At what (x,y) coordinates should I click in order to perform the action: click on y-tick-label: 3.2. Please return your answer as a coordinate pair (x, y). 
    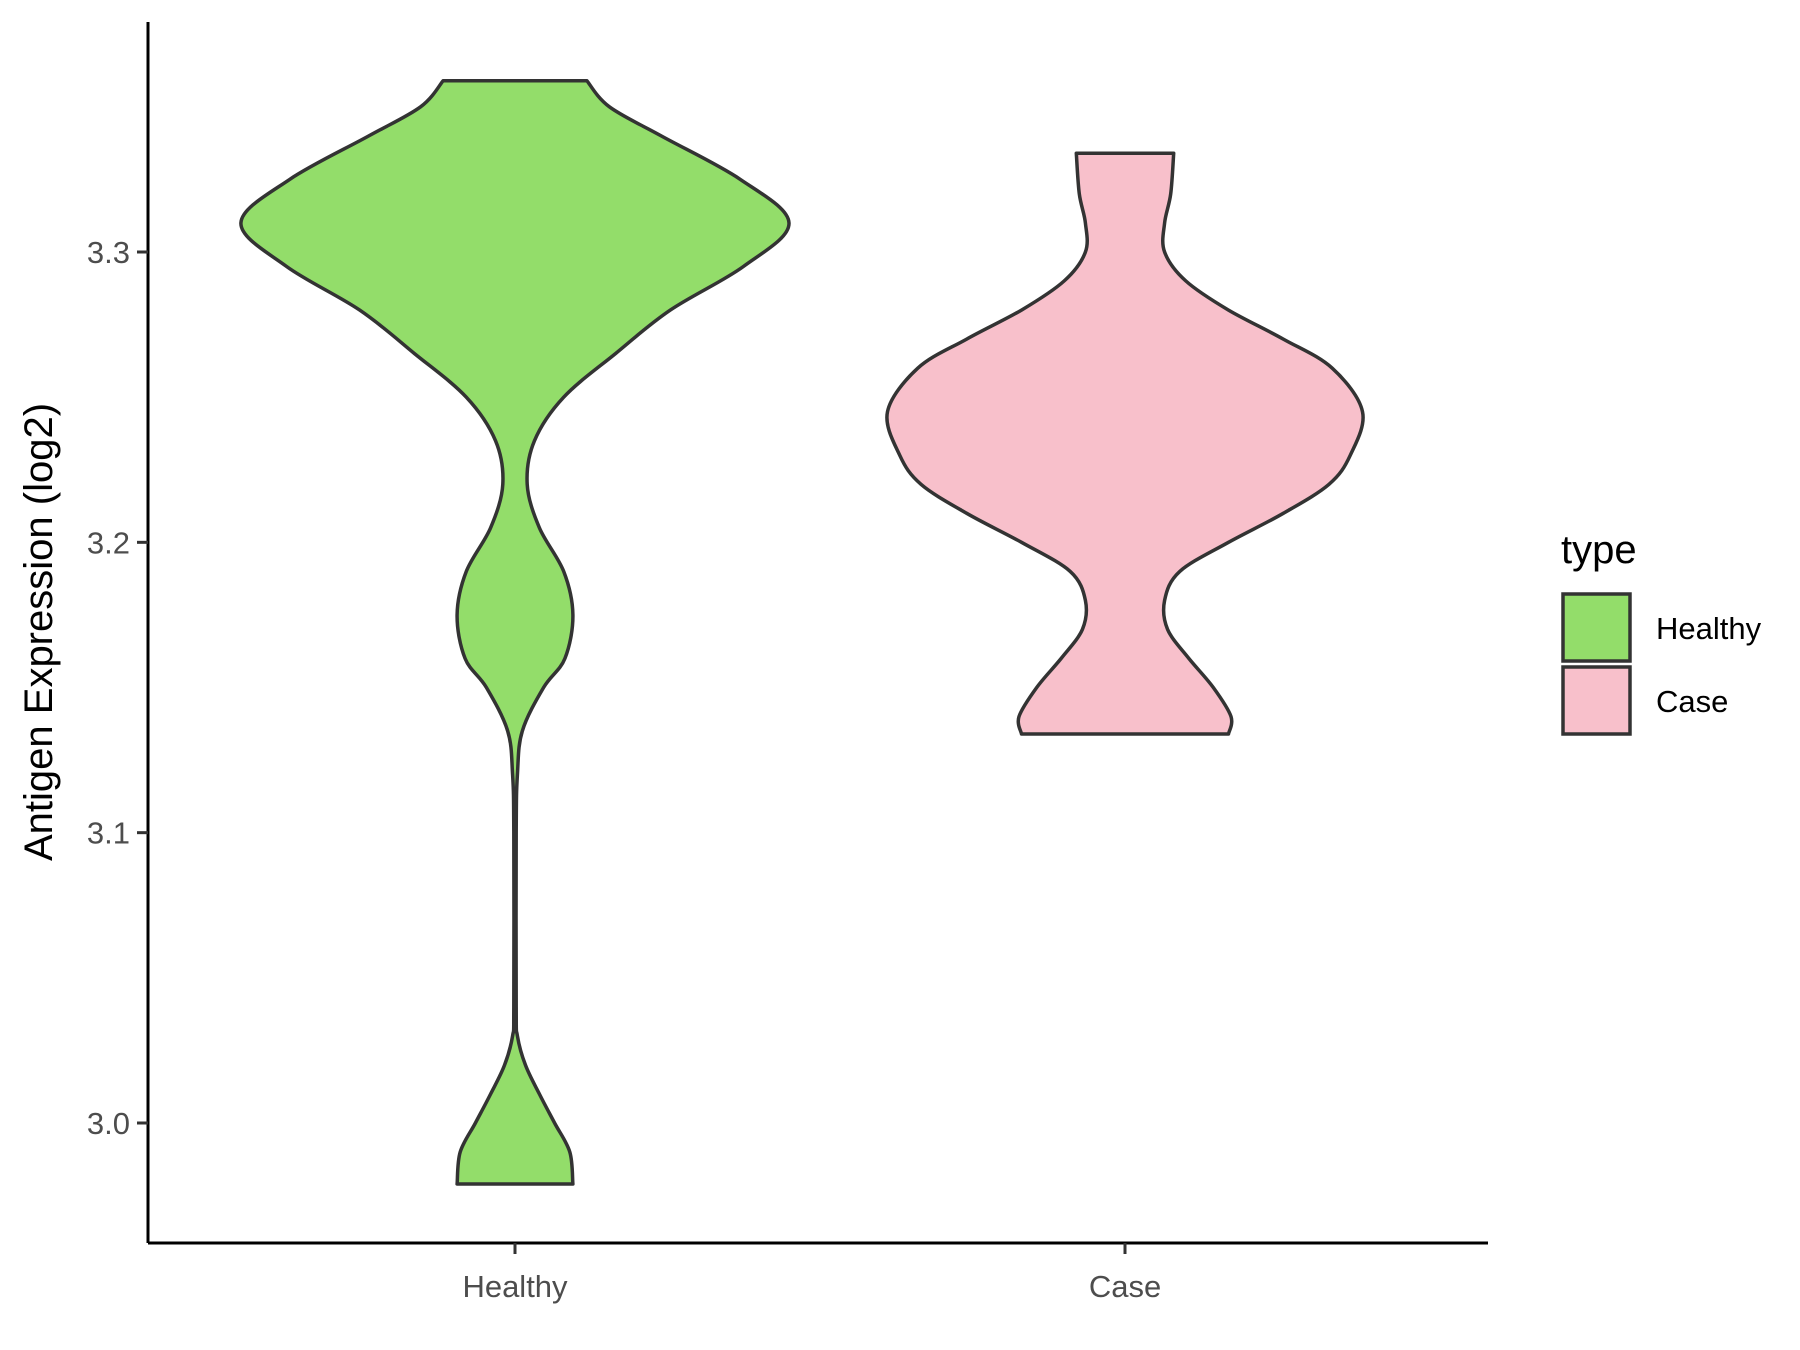
    Looking at the image, I should click on (108, 542).